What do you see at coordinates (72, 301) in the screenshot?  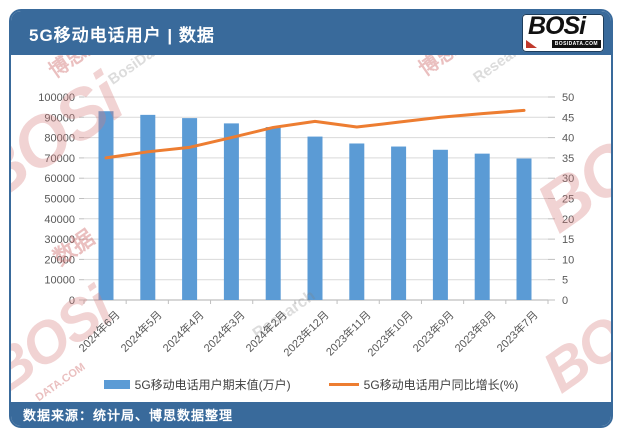 I see `left-axis-tick-label: 0` at bounding box center [72, 301].